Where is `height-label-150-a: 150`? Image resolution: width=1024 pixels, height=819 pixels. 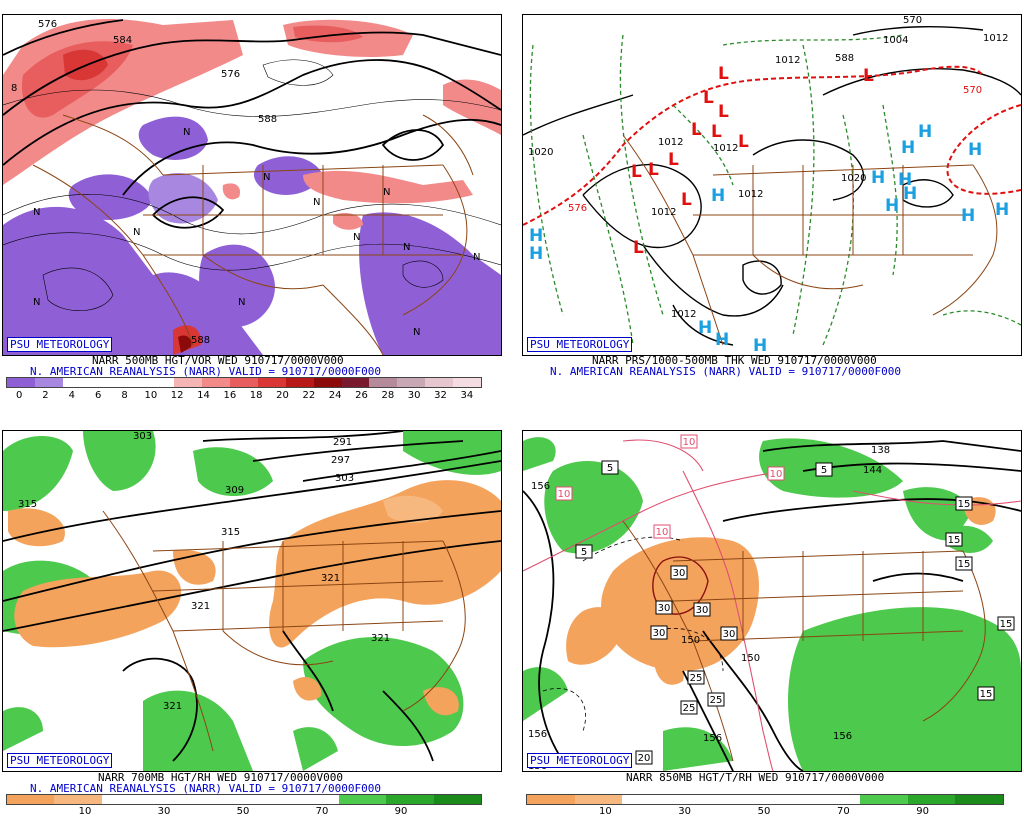 height-label-150-a: 150 is located at coordinates (690, 640).